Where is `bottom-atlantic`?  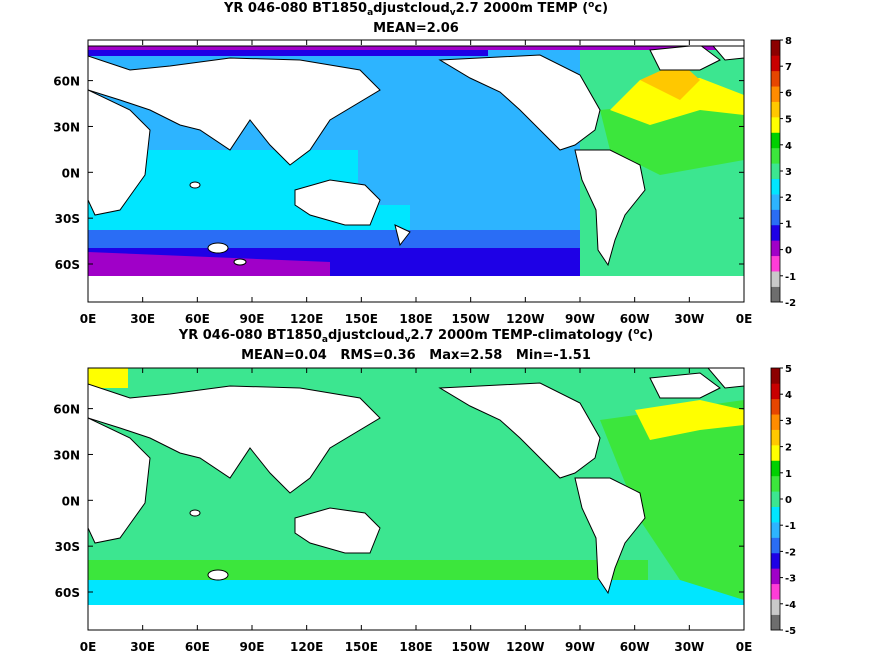
bottom-atlantic is located at coordinates (672, 500).